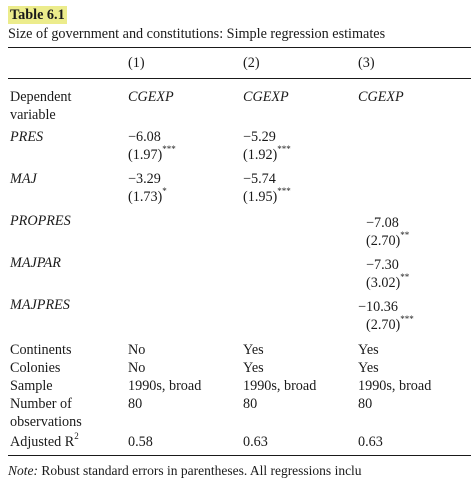  I want to click on stat-label-adjr2: Adjusted R2, so click(44, 440).